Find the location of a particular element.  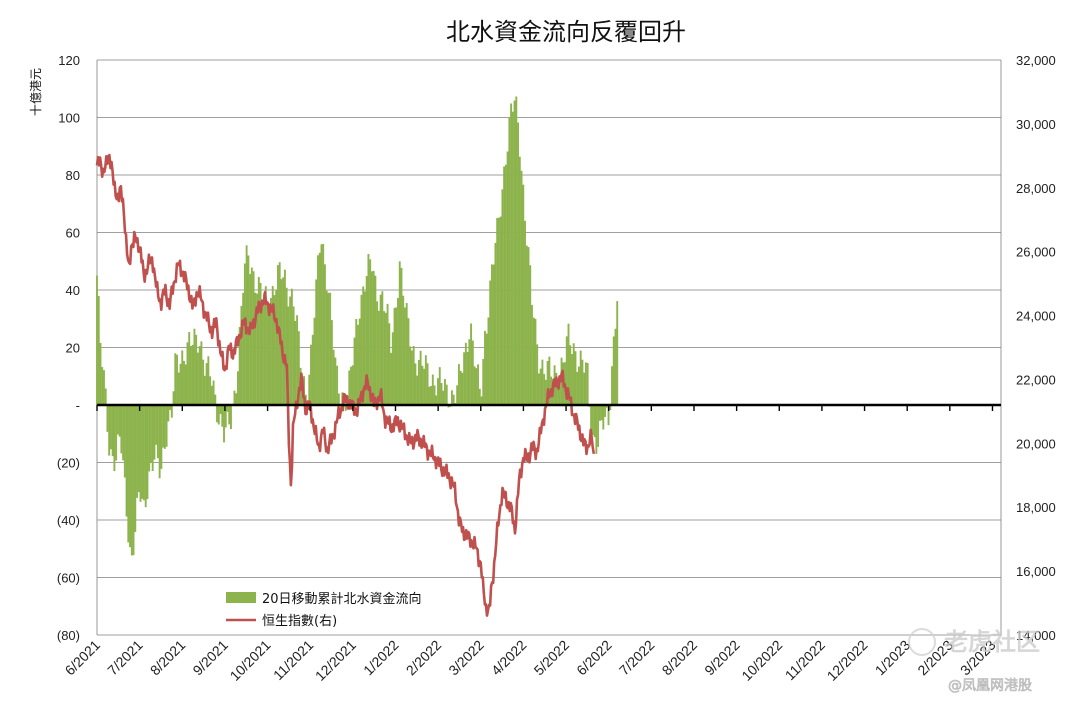

x-tick-label: 8/2021 is located at coordinates (168, 658).